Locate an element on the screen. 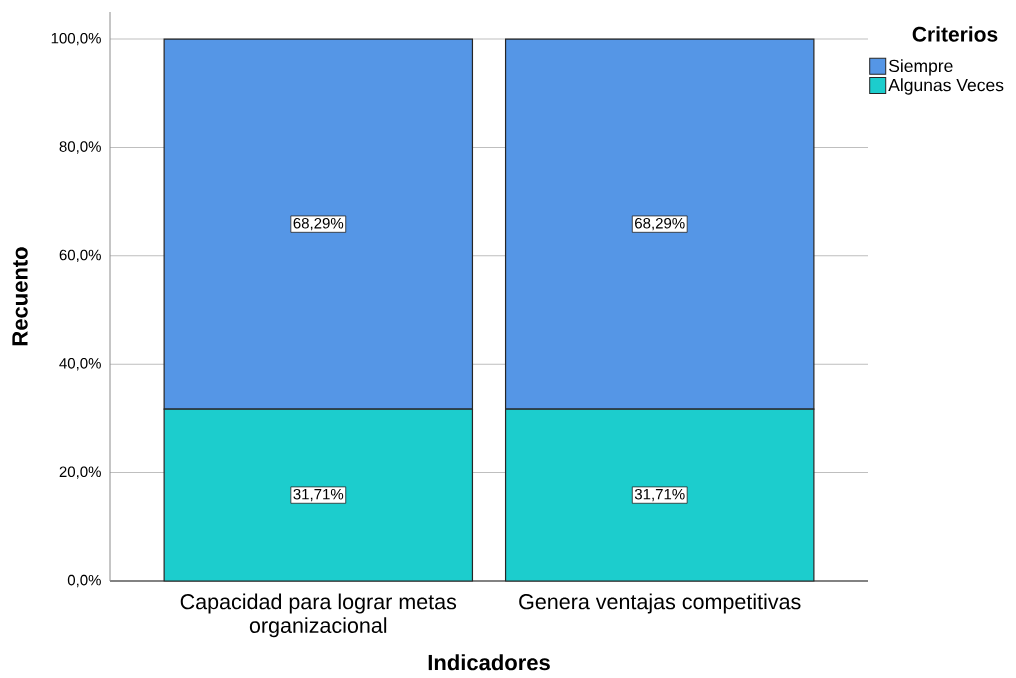  legend-label: Algunas Veces is located at coordinates (946, 86).